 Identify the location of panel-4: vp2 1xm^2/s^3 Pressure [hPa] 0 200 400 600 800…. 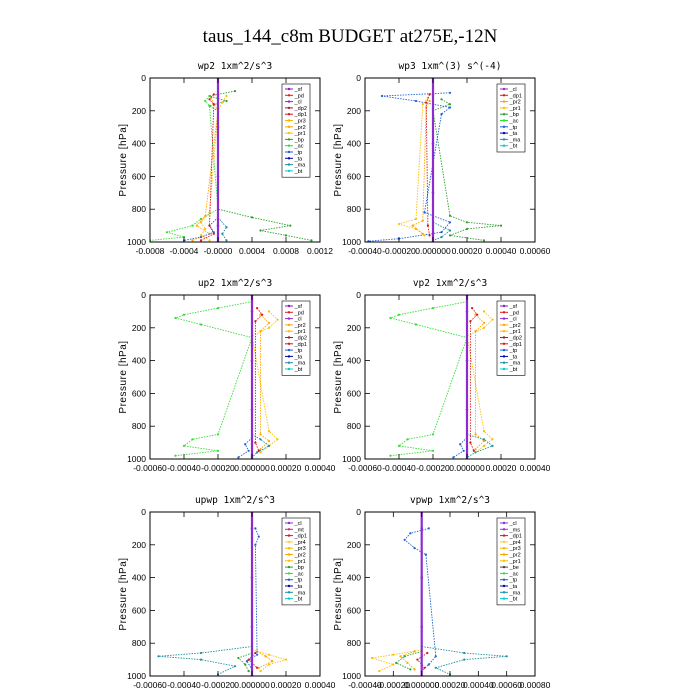
(442, 375).